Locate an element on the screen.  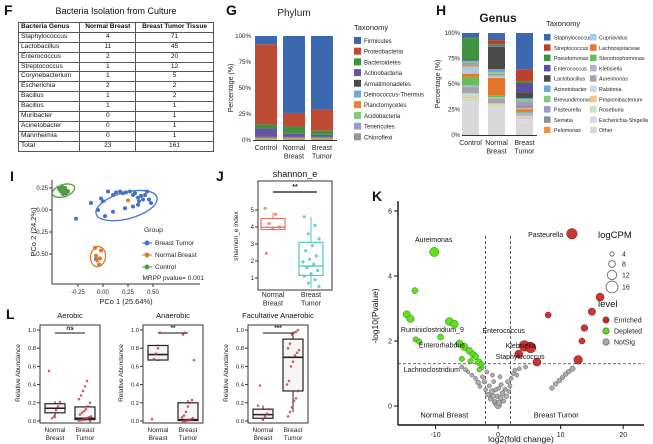
bar-segment-Enterococcus is located at coordinates (470, 60).